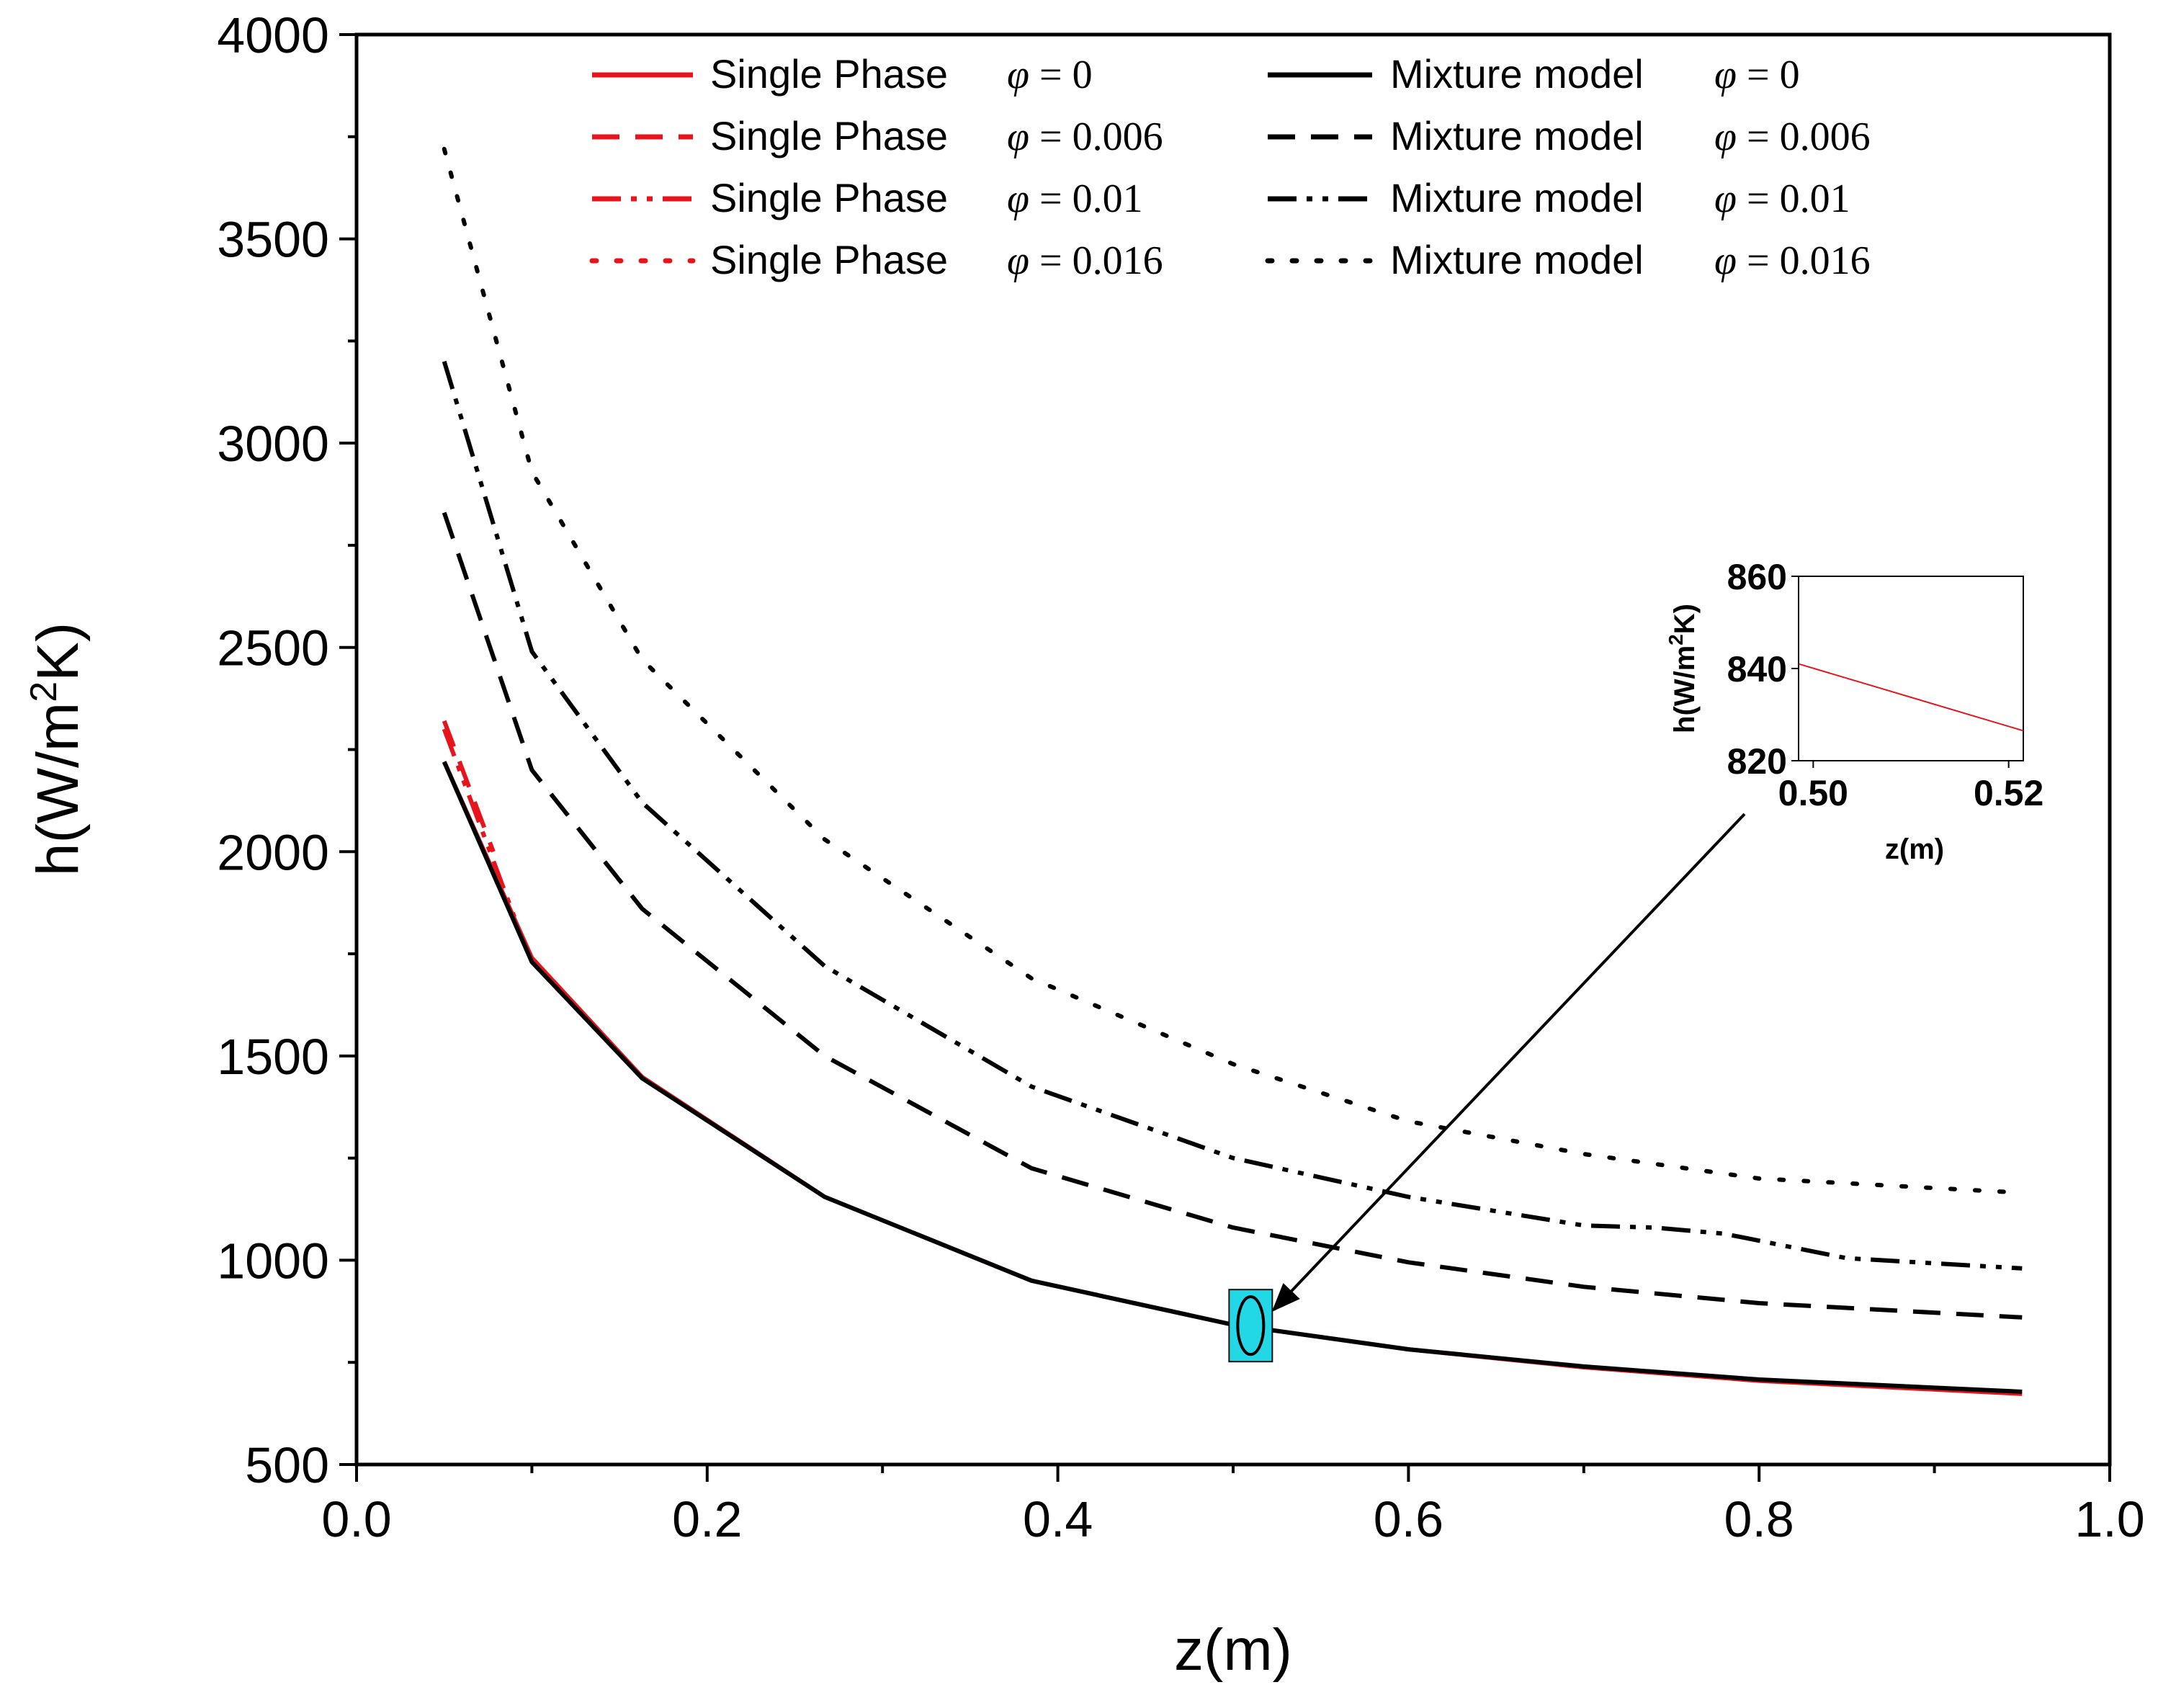 The width and height of the screenshot is (2158, 1708). Describe the element at coordinates (1813, 793) in the screenshot. I see `inset-x-tick-label: 0.50` at that location.